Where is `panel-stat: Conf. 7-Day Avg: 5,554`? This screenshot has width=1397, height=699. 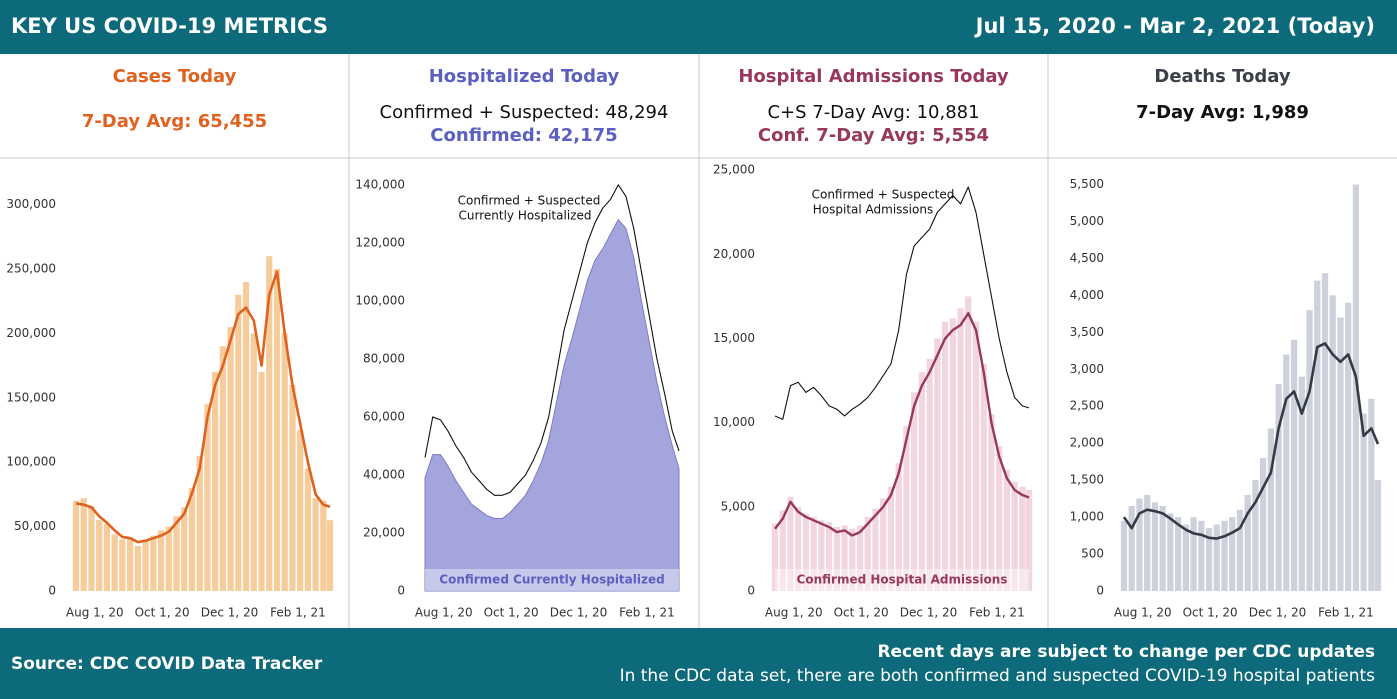
panel-stat: Conf. 7-Day Avg: 5,554 is located at coordinates (873, 135).